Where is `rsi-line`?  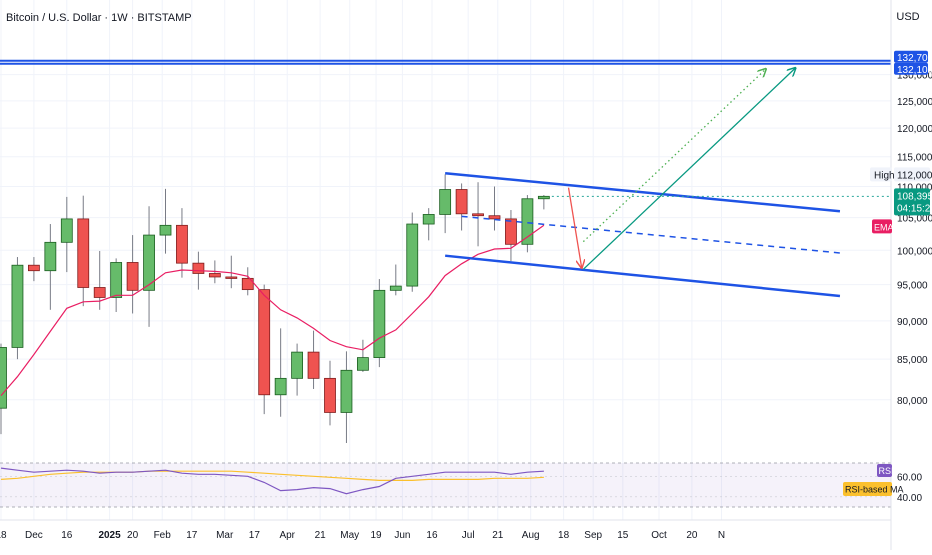
rsi-line is located at coordinates (272, 481).